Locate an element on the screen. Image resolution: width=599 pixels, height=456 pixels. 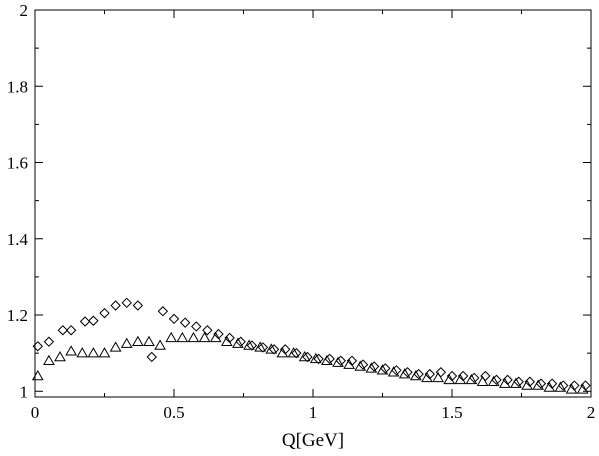
y-tick-label: 1.6 is located at coordinates (17, 163).